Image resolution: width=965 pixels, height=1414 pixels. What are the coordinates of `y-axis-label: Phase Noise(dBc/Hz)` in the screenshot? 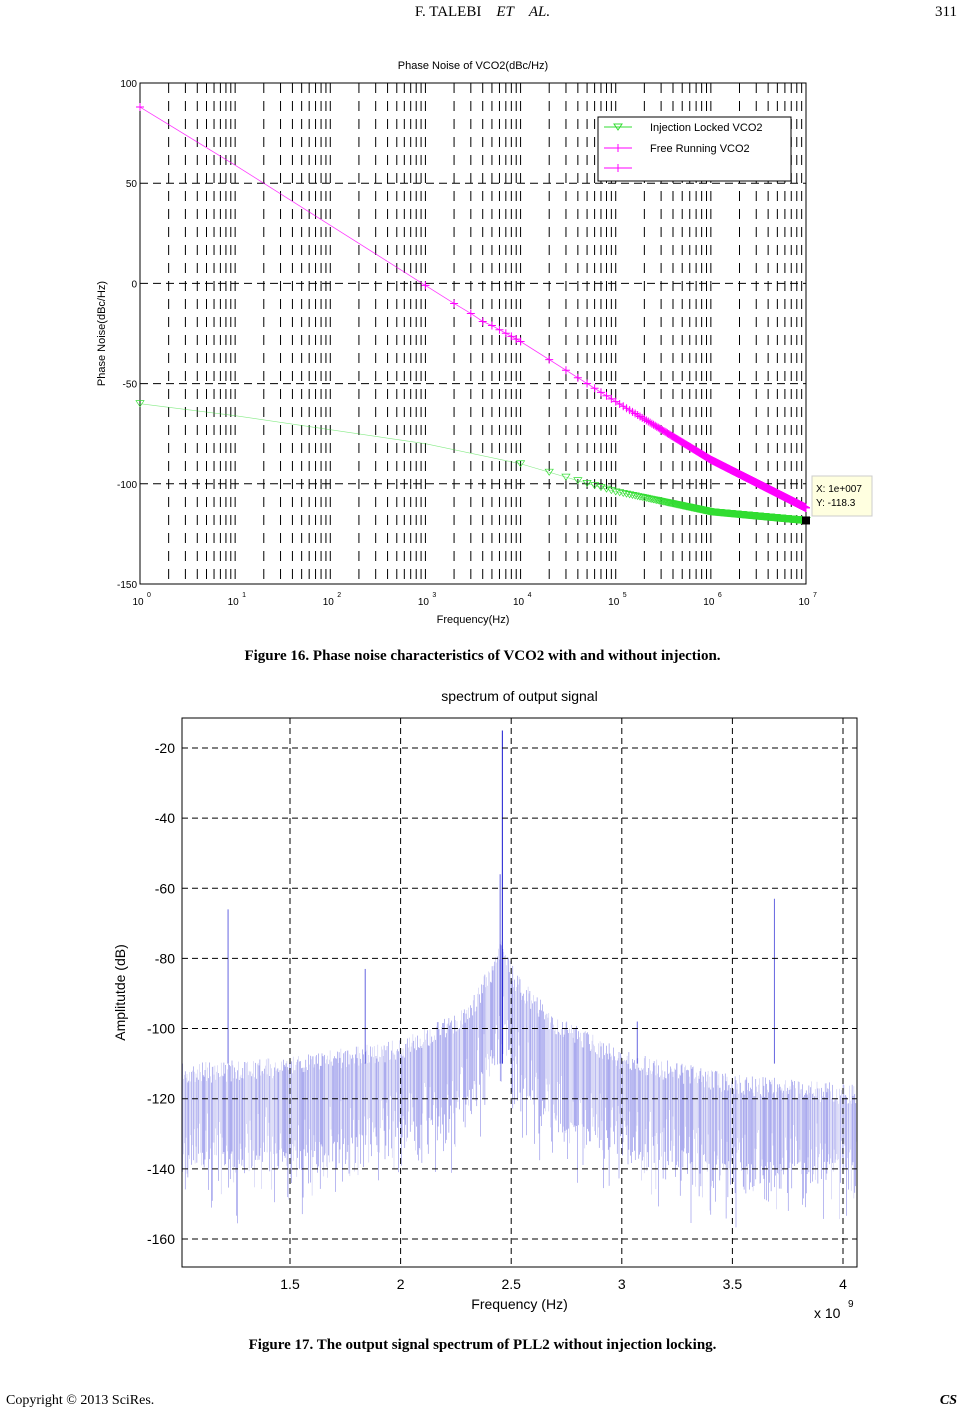 It's located at (102, 333).